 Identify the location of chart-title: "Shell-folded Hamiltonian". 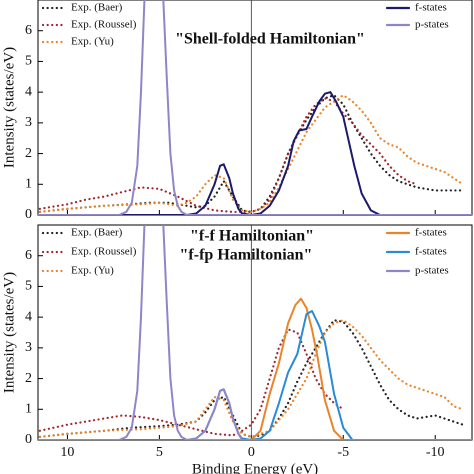
(270, 39).